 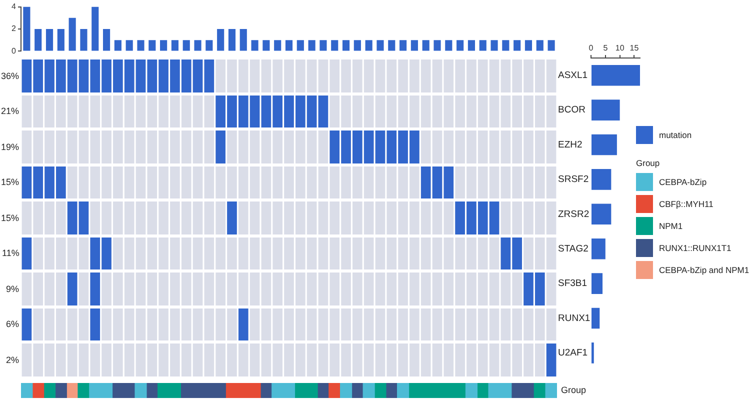 What do you see at coordinates (573, 248) in the screenshot?
I see `y-tick-label: STAG2` at bounding box center [573, 248].